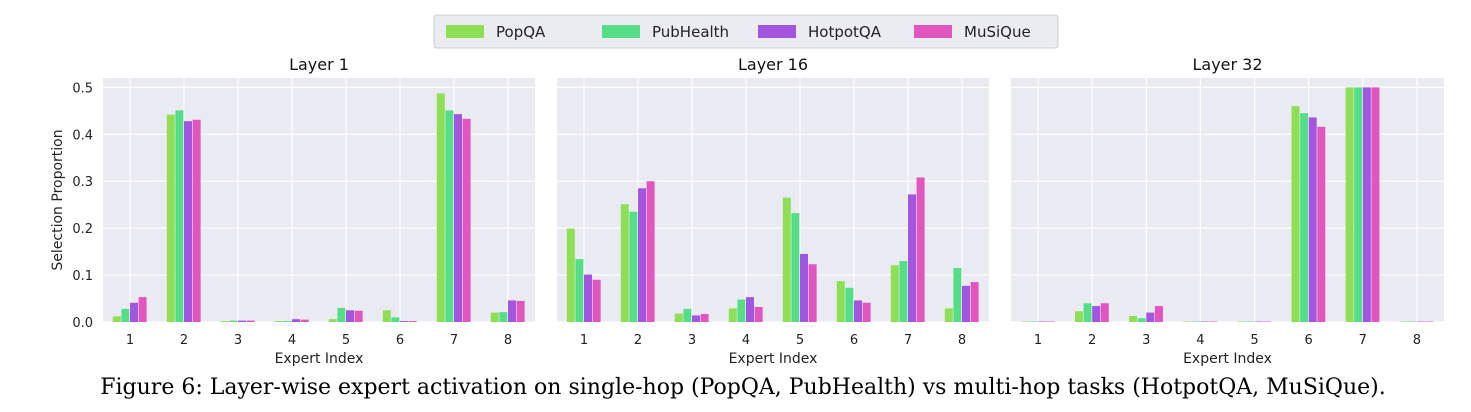  What do you see at coordinates (58, 199) in the screenshot?
I see `y-axis-label: Selection Proportion` at bounding box center [58, 199].